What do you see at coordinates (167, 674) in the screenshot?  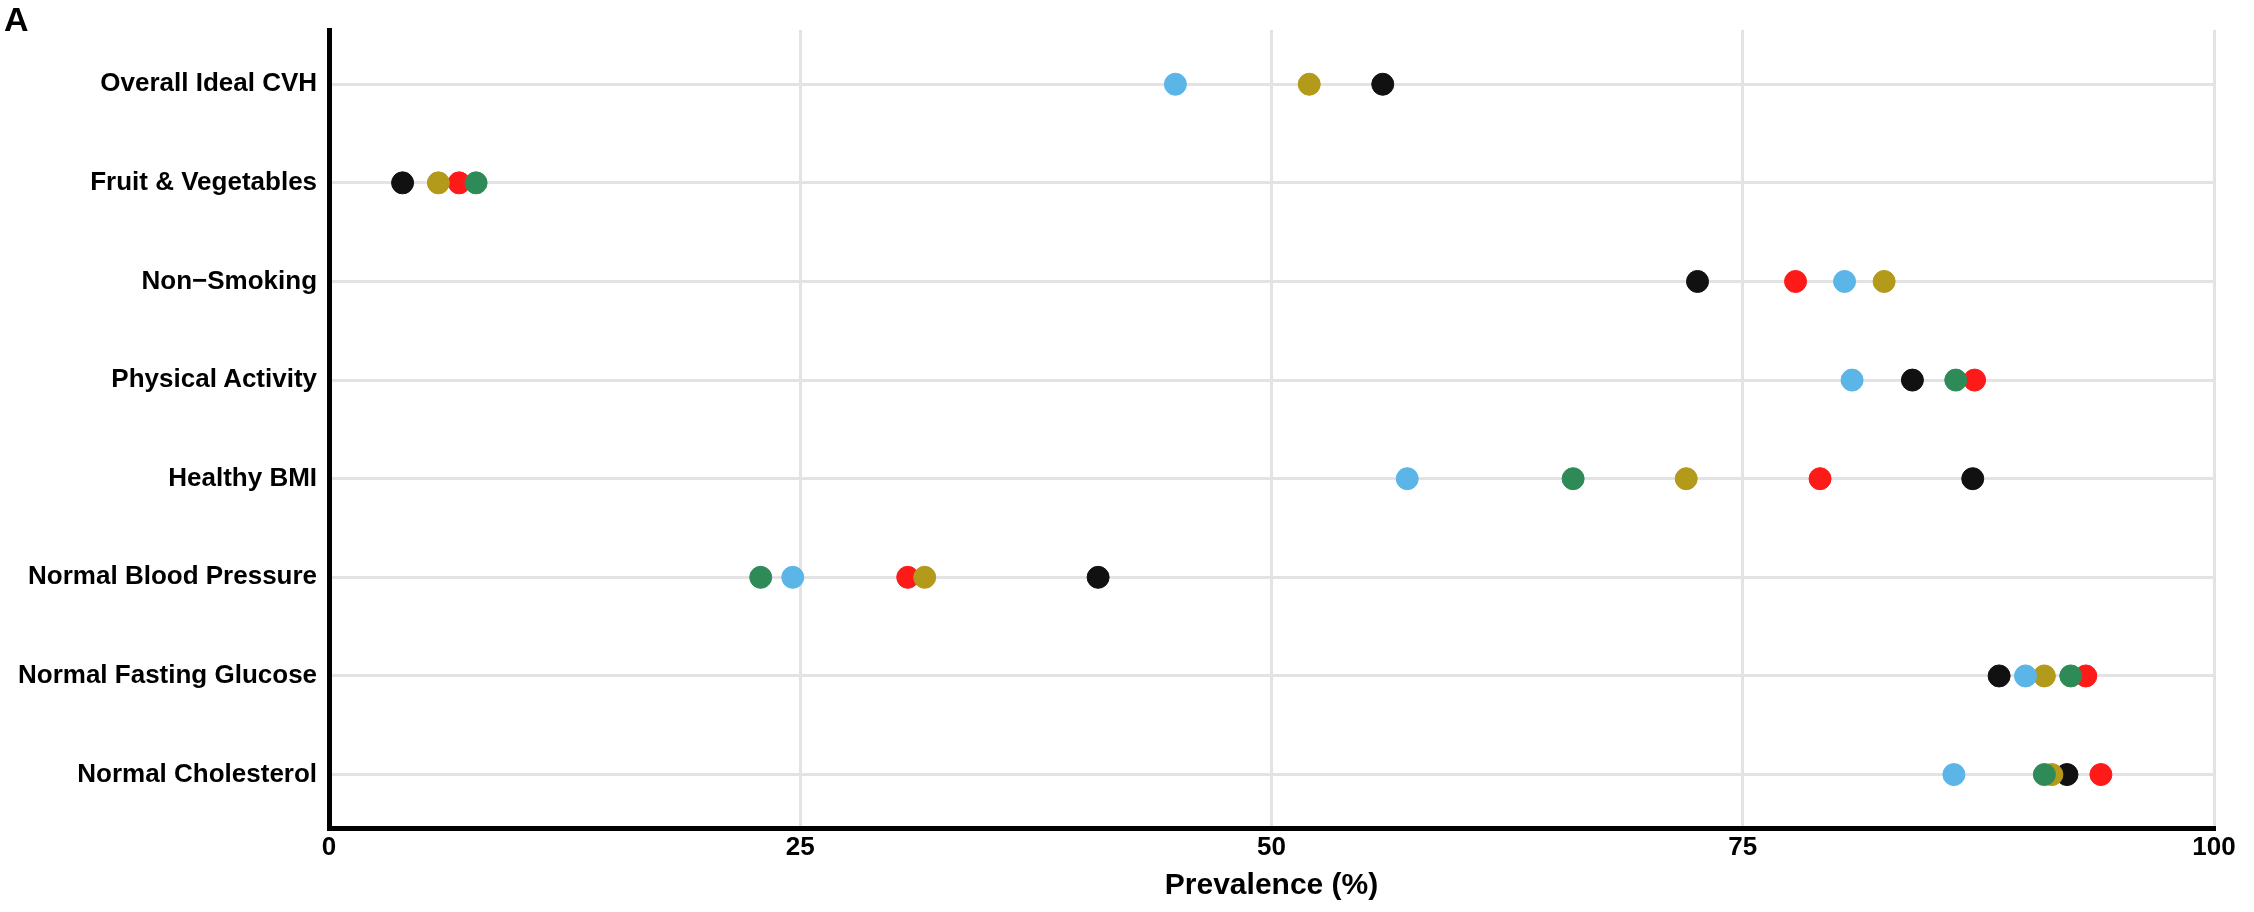 I see `y-tick-label: Normal Fasting Glucose` at bounding box center [167, 674].